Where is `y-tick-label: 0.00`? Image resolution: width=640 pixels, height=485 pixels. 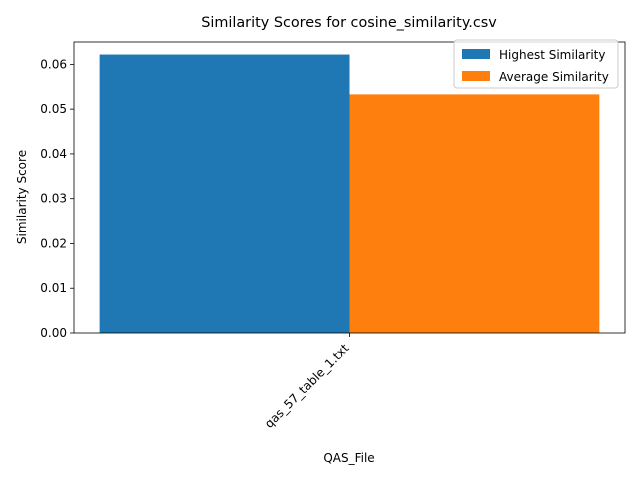
y-tick-label: 0.00 is located at coordinates (53, 333).